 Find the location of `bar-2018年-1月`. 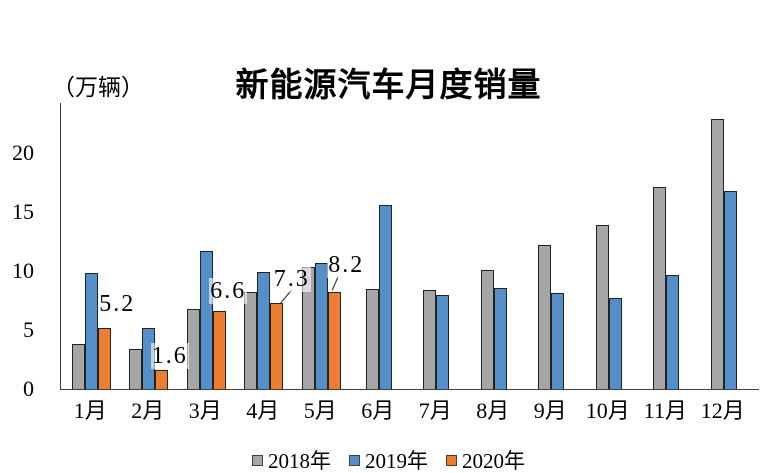

bar-2018年-1月 is located at coordinates (78, 366).